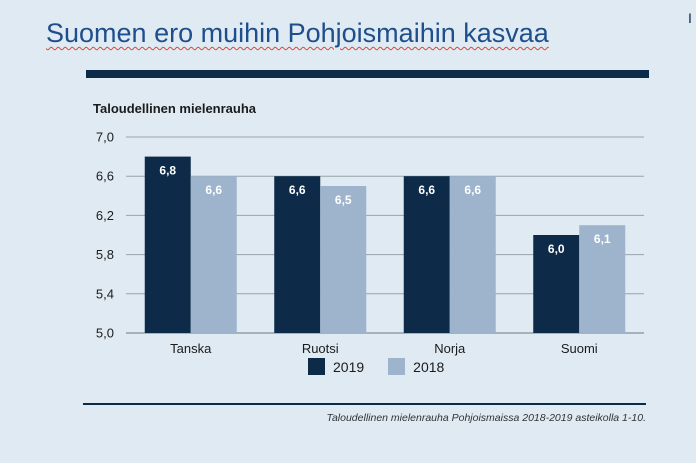 The height and width of the screenshot is (463, 696). What do you see at coordinates (556, 284) in the screenshot?
I see `bar-2019-suomi` at bounding box center [556, 284].